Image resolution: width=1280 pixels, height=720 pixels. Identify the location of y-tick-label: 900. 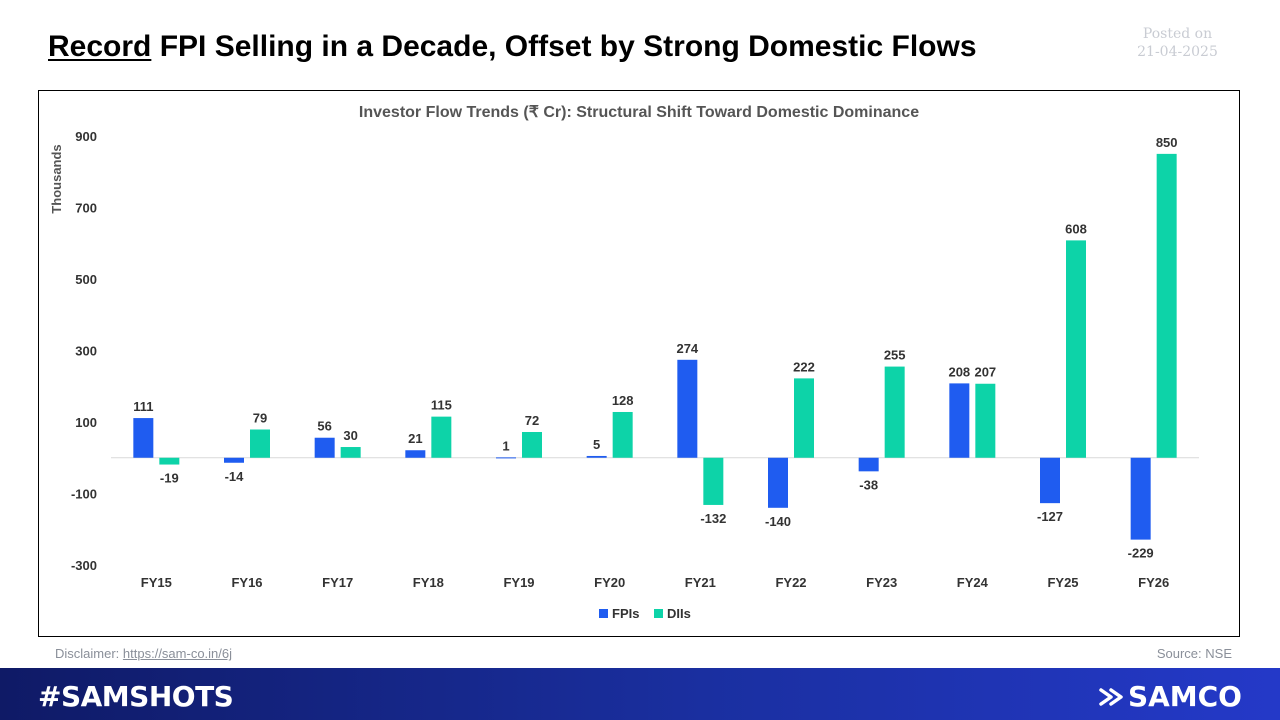
(86, 136).